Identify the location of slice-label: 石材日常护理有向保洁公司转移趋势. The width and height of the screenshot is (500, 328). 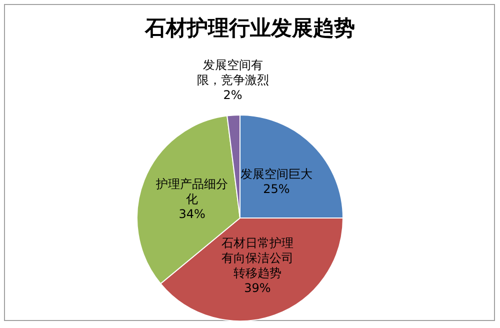
(257, 259).